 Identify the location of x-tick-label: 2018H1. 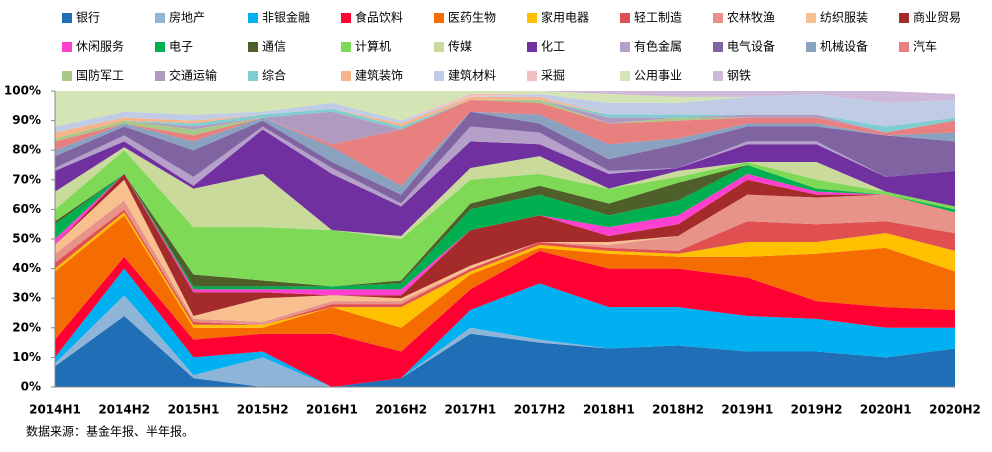
(609, 410).